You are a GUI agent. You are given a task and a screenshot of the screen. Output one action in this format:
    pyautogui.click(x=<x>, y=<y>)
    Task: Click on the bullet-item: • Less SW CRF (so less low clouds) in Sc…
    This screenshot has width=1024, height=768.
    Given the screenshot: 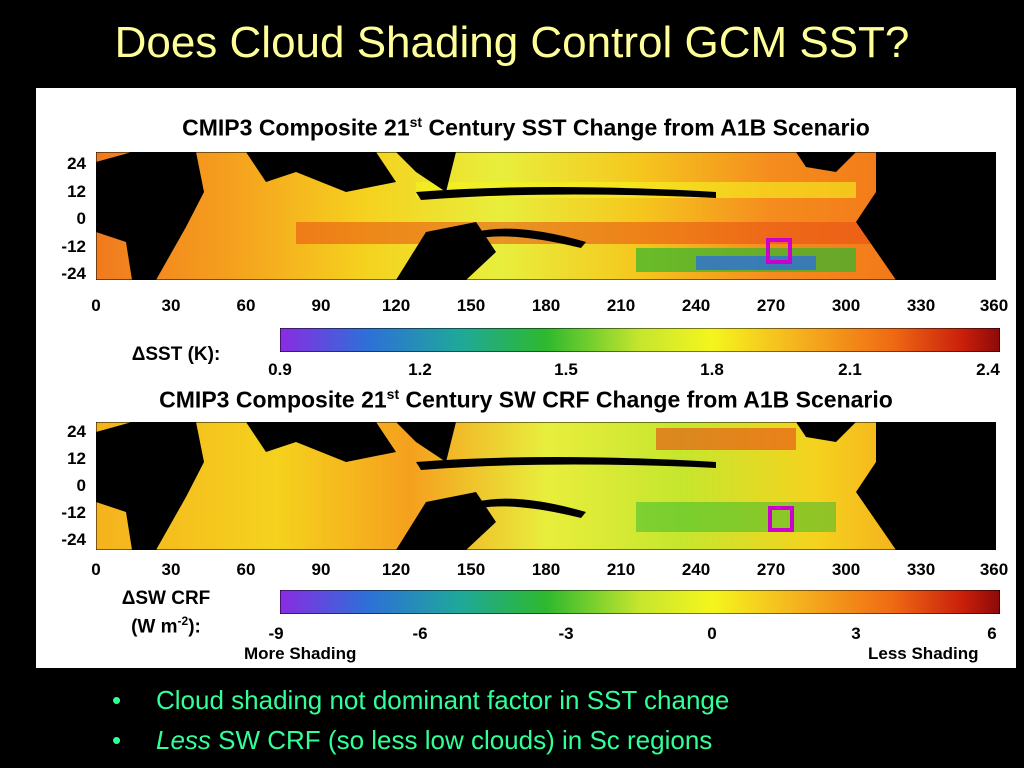 What is the action you would take?
    pyautogui.click(x=562, y=742)
    